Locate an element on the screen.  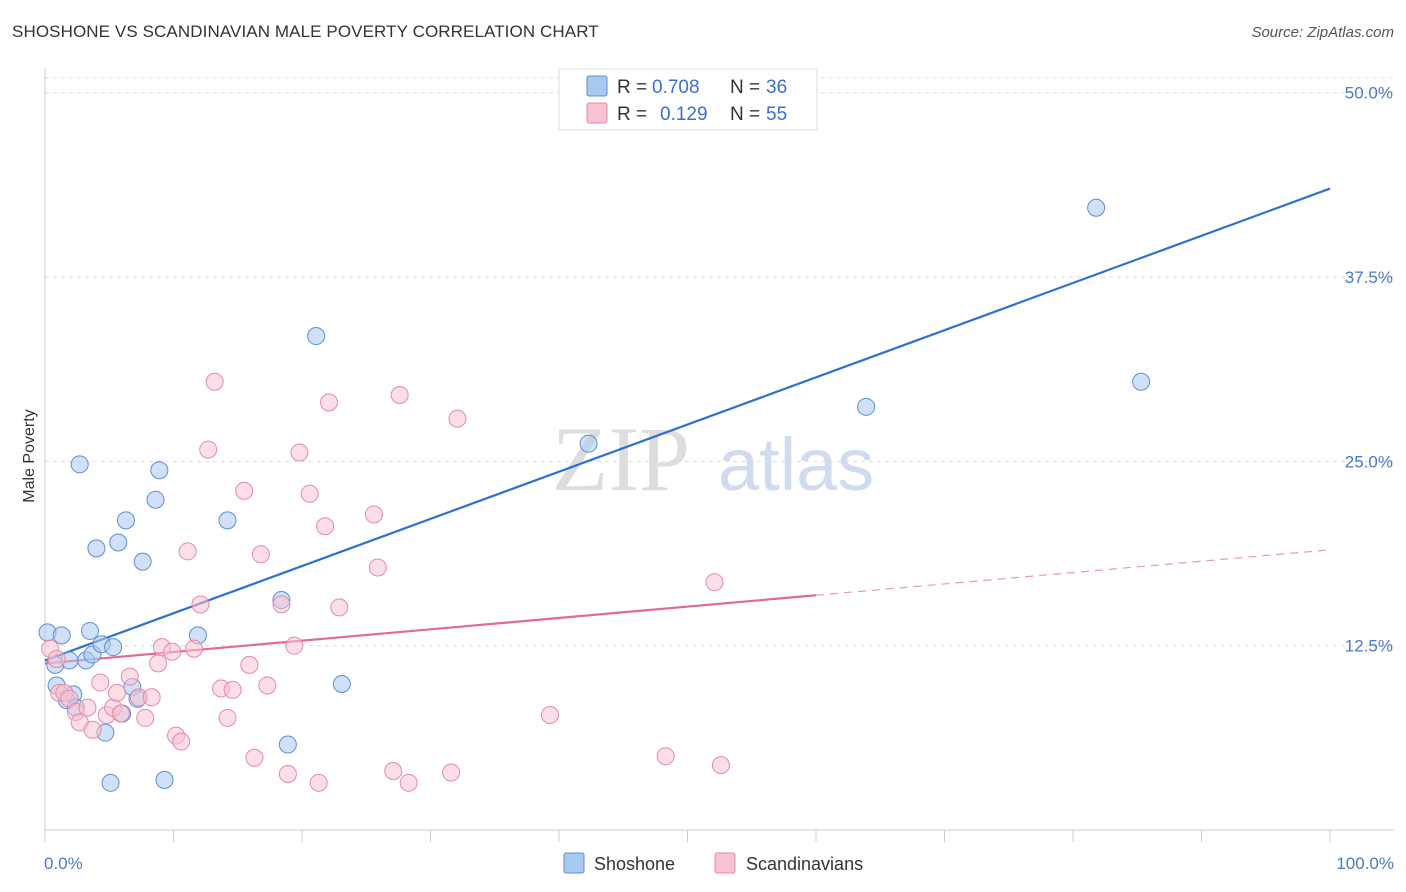
series-legend: Shoshone Scandinavians is located at coordinates (713, 863).